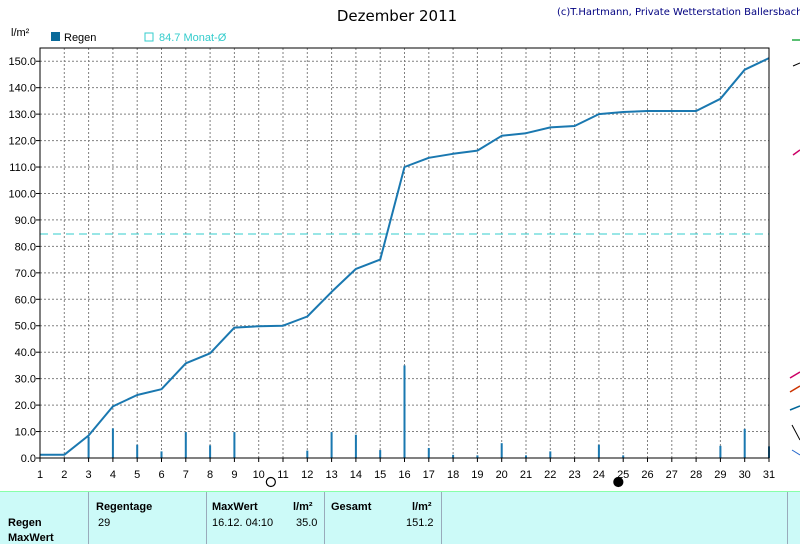  Describe the element at coordinates (647, 475) in the screenshot. I see `x-tick-label: 26` at that location.